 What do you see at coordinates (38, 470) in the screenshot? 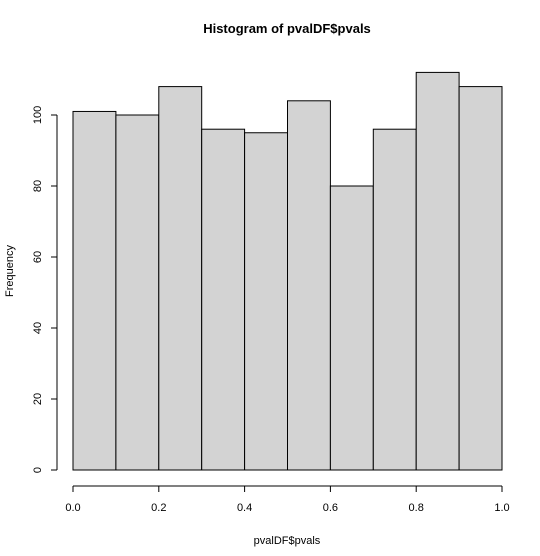
I see `y-tick-label-0: 0` at bounding box center [38, 470].